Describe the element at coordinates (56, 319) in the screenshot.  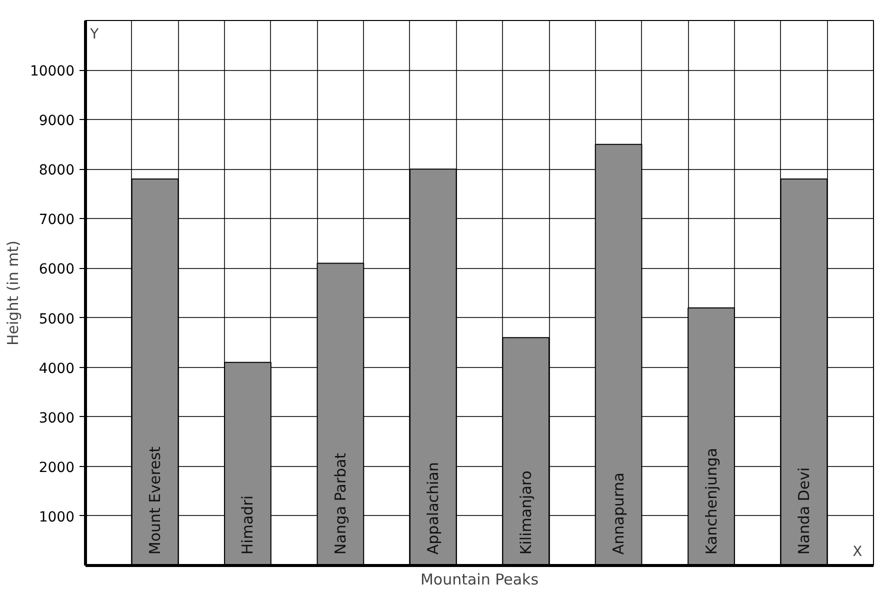
I see `y-tick-label: 5000` at that location.